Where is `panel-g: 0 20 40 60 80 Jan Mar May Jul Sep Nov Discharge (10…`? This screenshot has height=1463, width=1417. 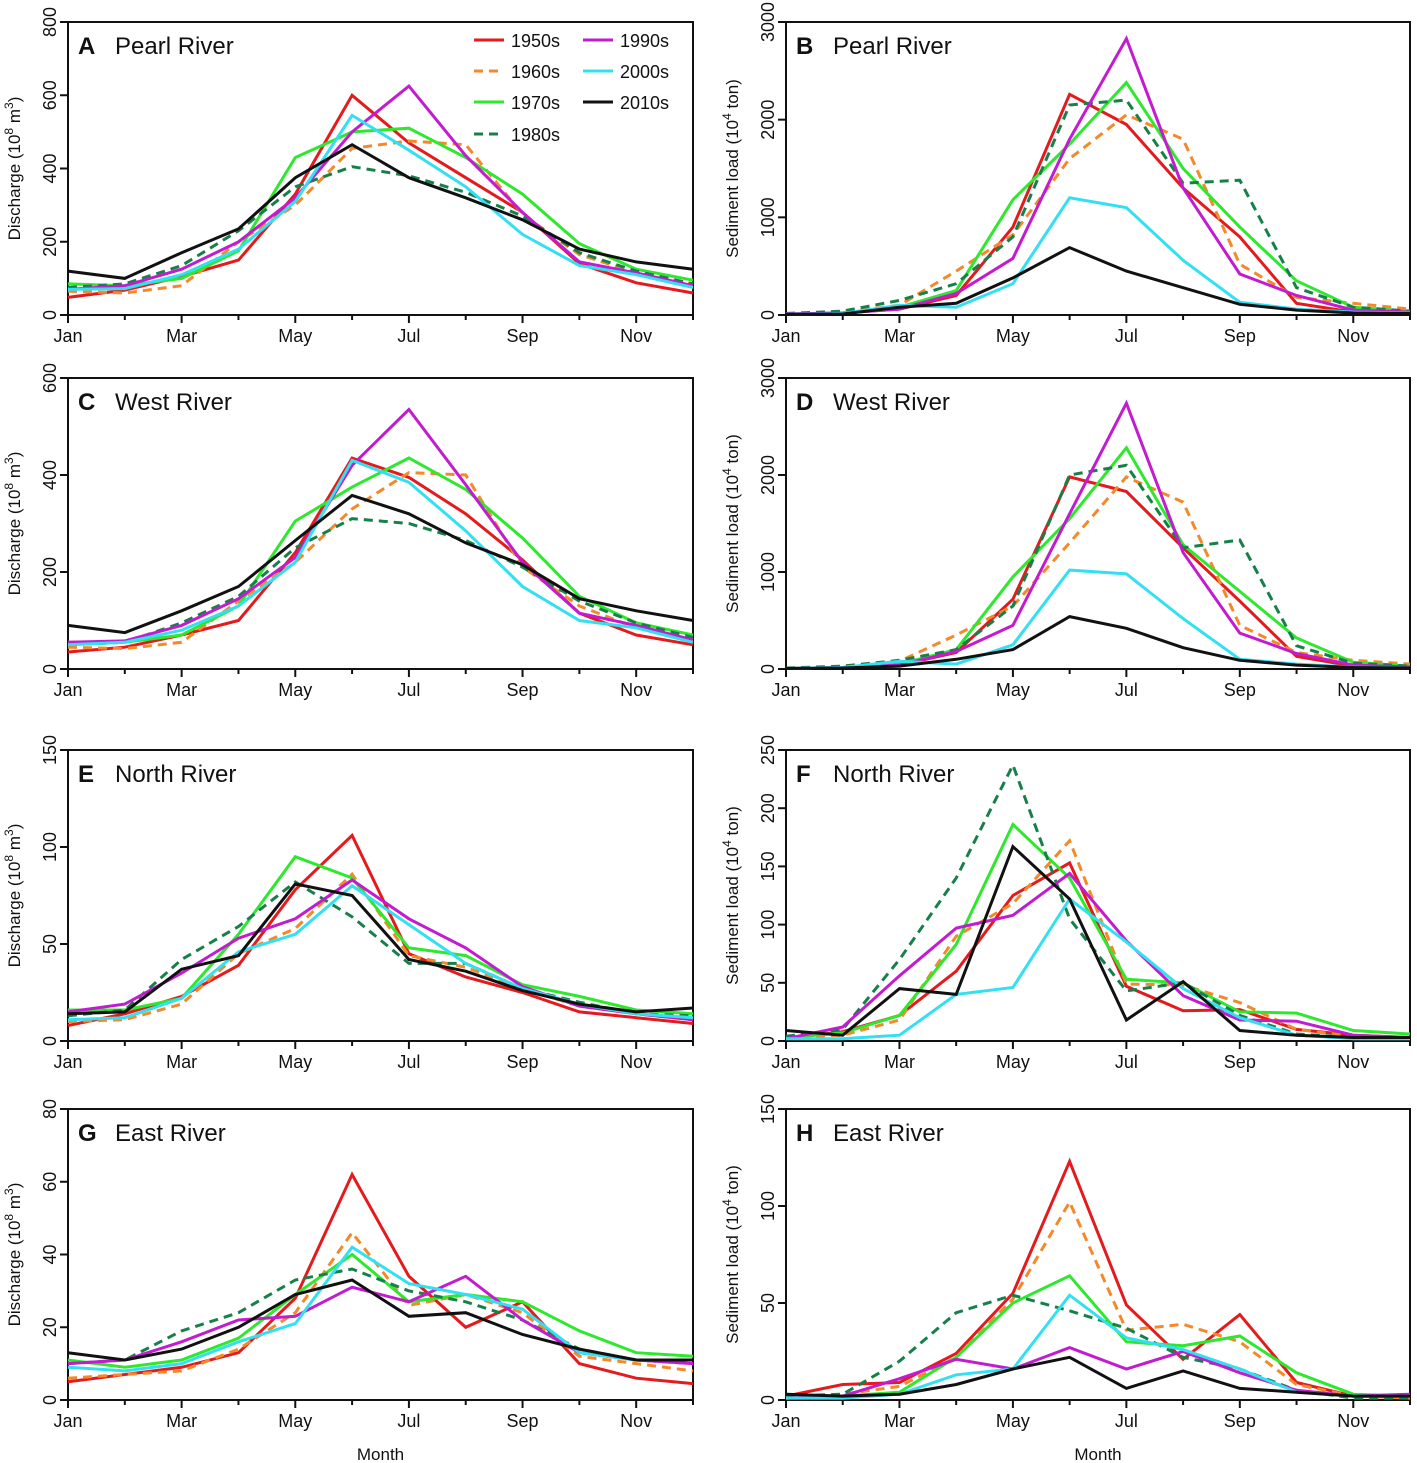
panel-g: 0 20 40 60 80 Jan Mar May Jul Sep Nov Discharge (10… is located at coordinates (348, 1281).